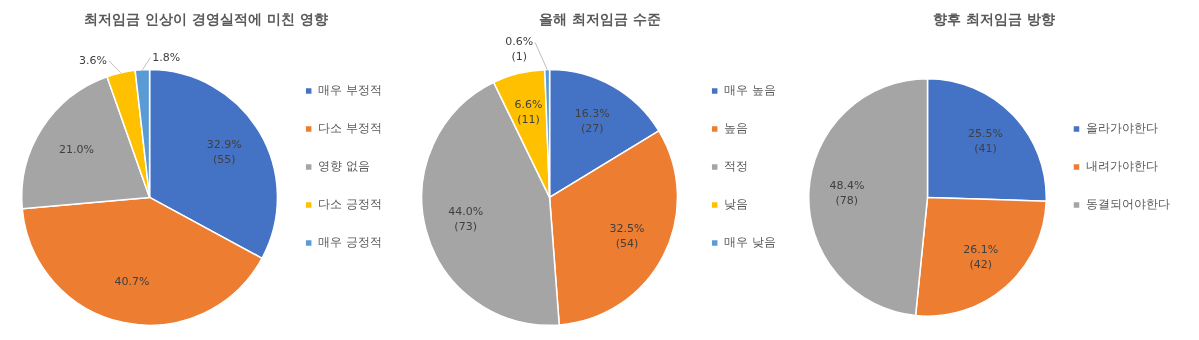 Image resolution: width=1199 pixels, height=340 pixels. What do you see at coordinates (350, 90) in the screenshot?
I see `legend-label: 매우 부정적` at bounding box center [350, 90].